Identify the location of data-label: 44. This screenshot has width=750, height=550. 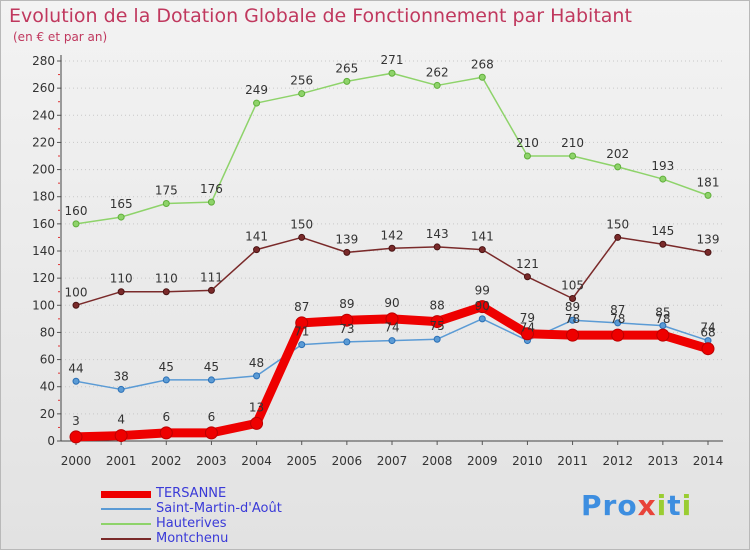
(75, 368).